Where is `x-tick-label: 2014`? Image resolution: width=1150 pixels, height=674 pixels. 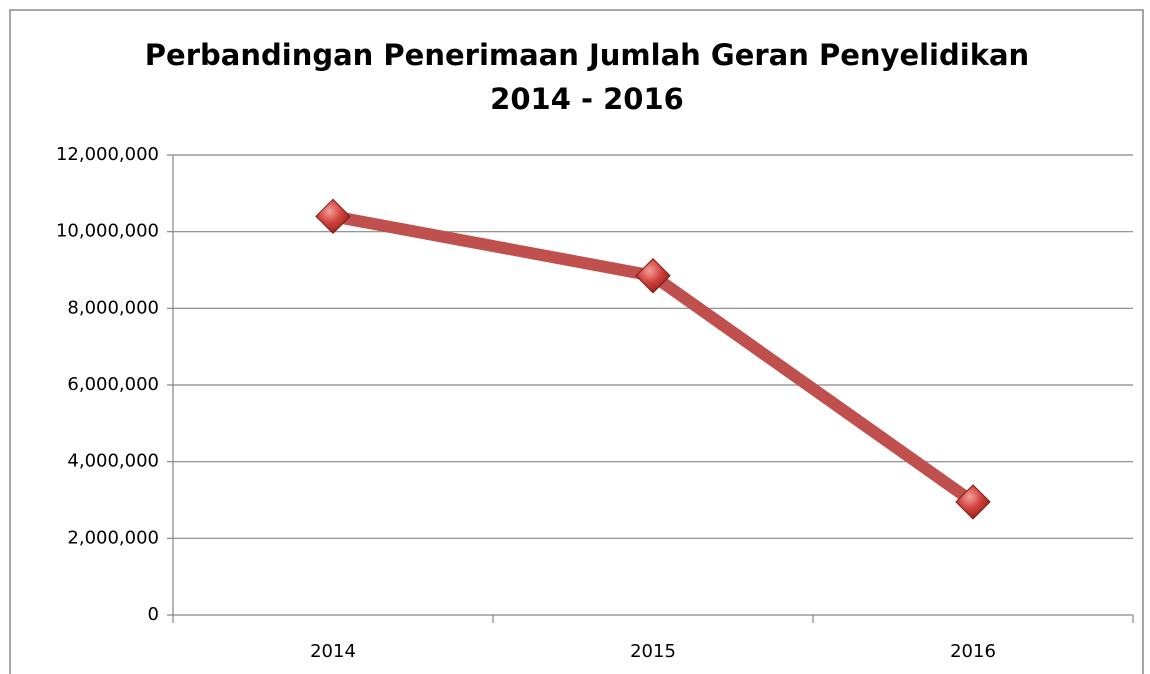
x-tick-label: 2014 is located at coordinates (333, 651).